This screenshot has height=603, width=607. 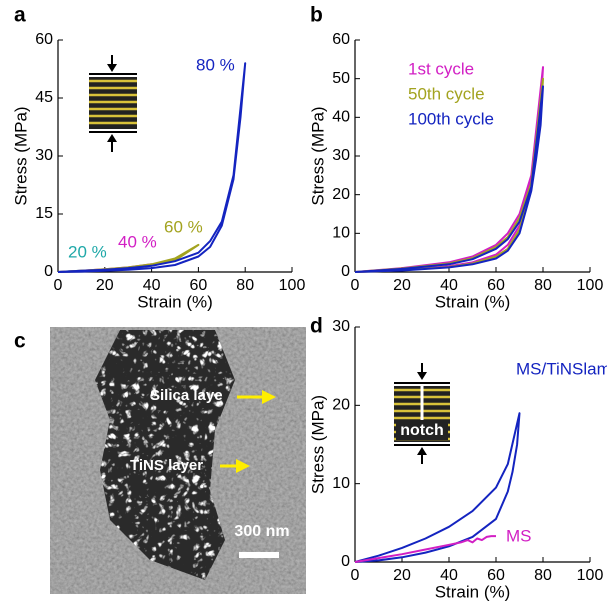 What do you see at coordinates (44, 97) in the screenshot?
I see `y-tick-label: 45` at bounding box center [44, 97].